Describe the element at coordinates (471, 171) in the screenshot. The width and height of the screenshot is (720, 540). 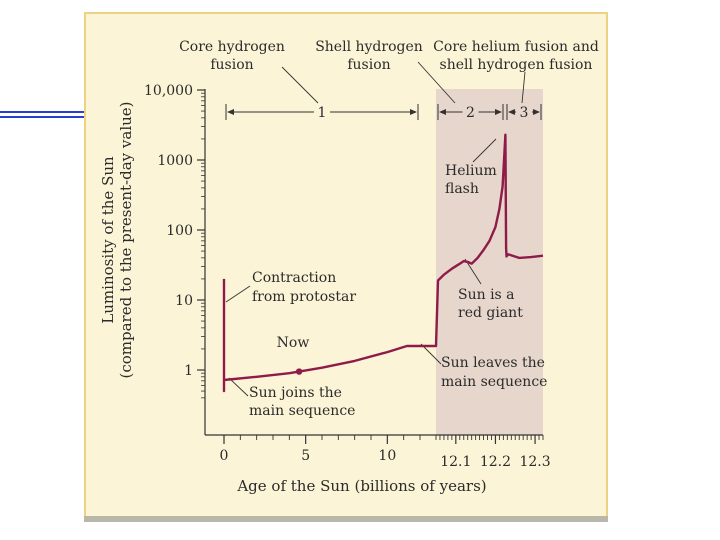
I see `annotation-text: Helium` at that location.